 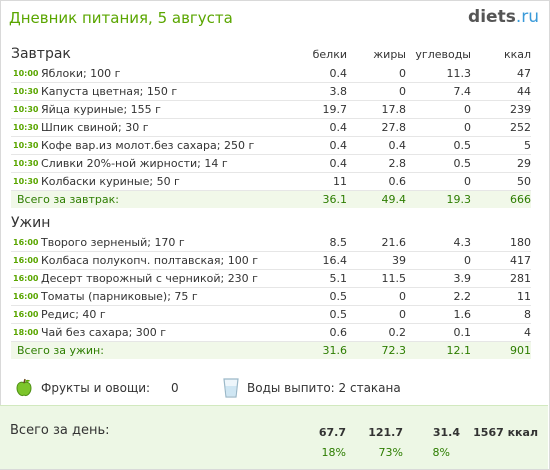 I want to click on fruits-value: 0, so click(x=175, y=388).